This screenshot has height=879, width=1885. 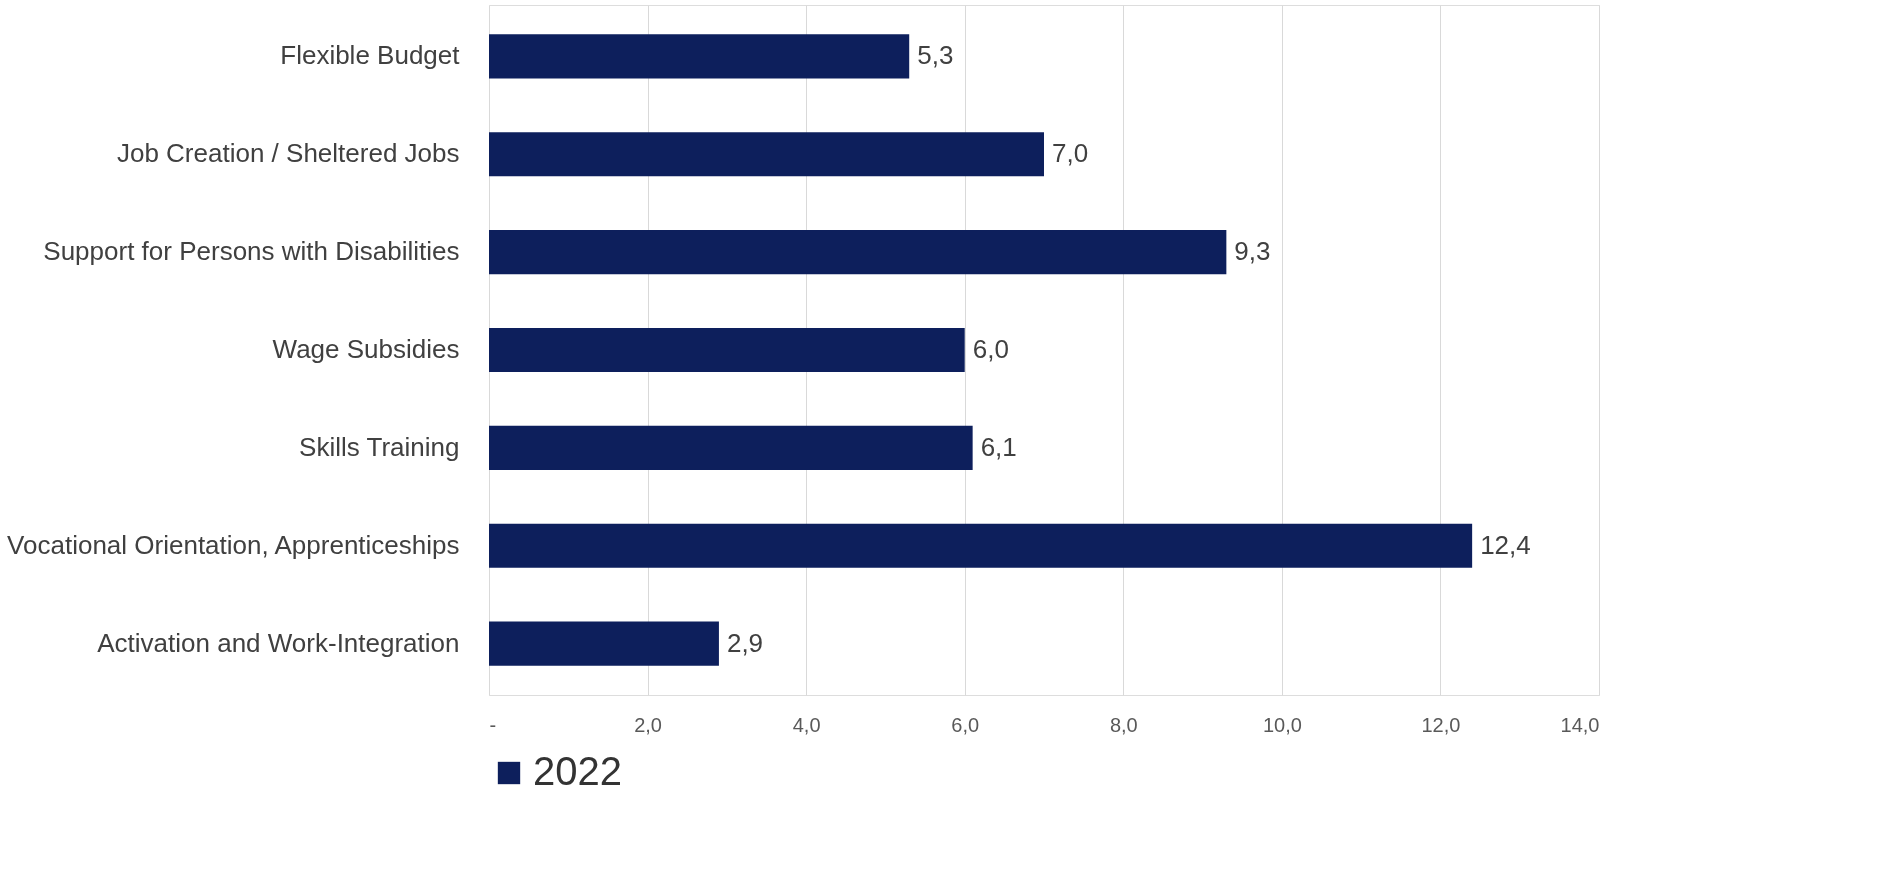 What do you see at coordinates (998, 446) in the screenshot?
I see `data-label: 6,1` at bounding box center [998, 446].